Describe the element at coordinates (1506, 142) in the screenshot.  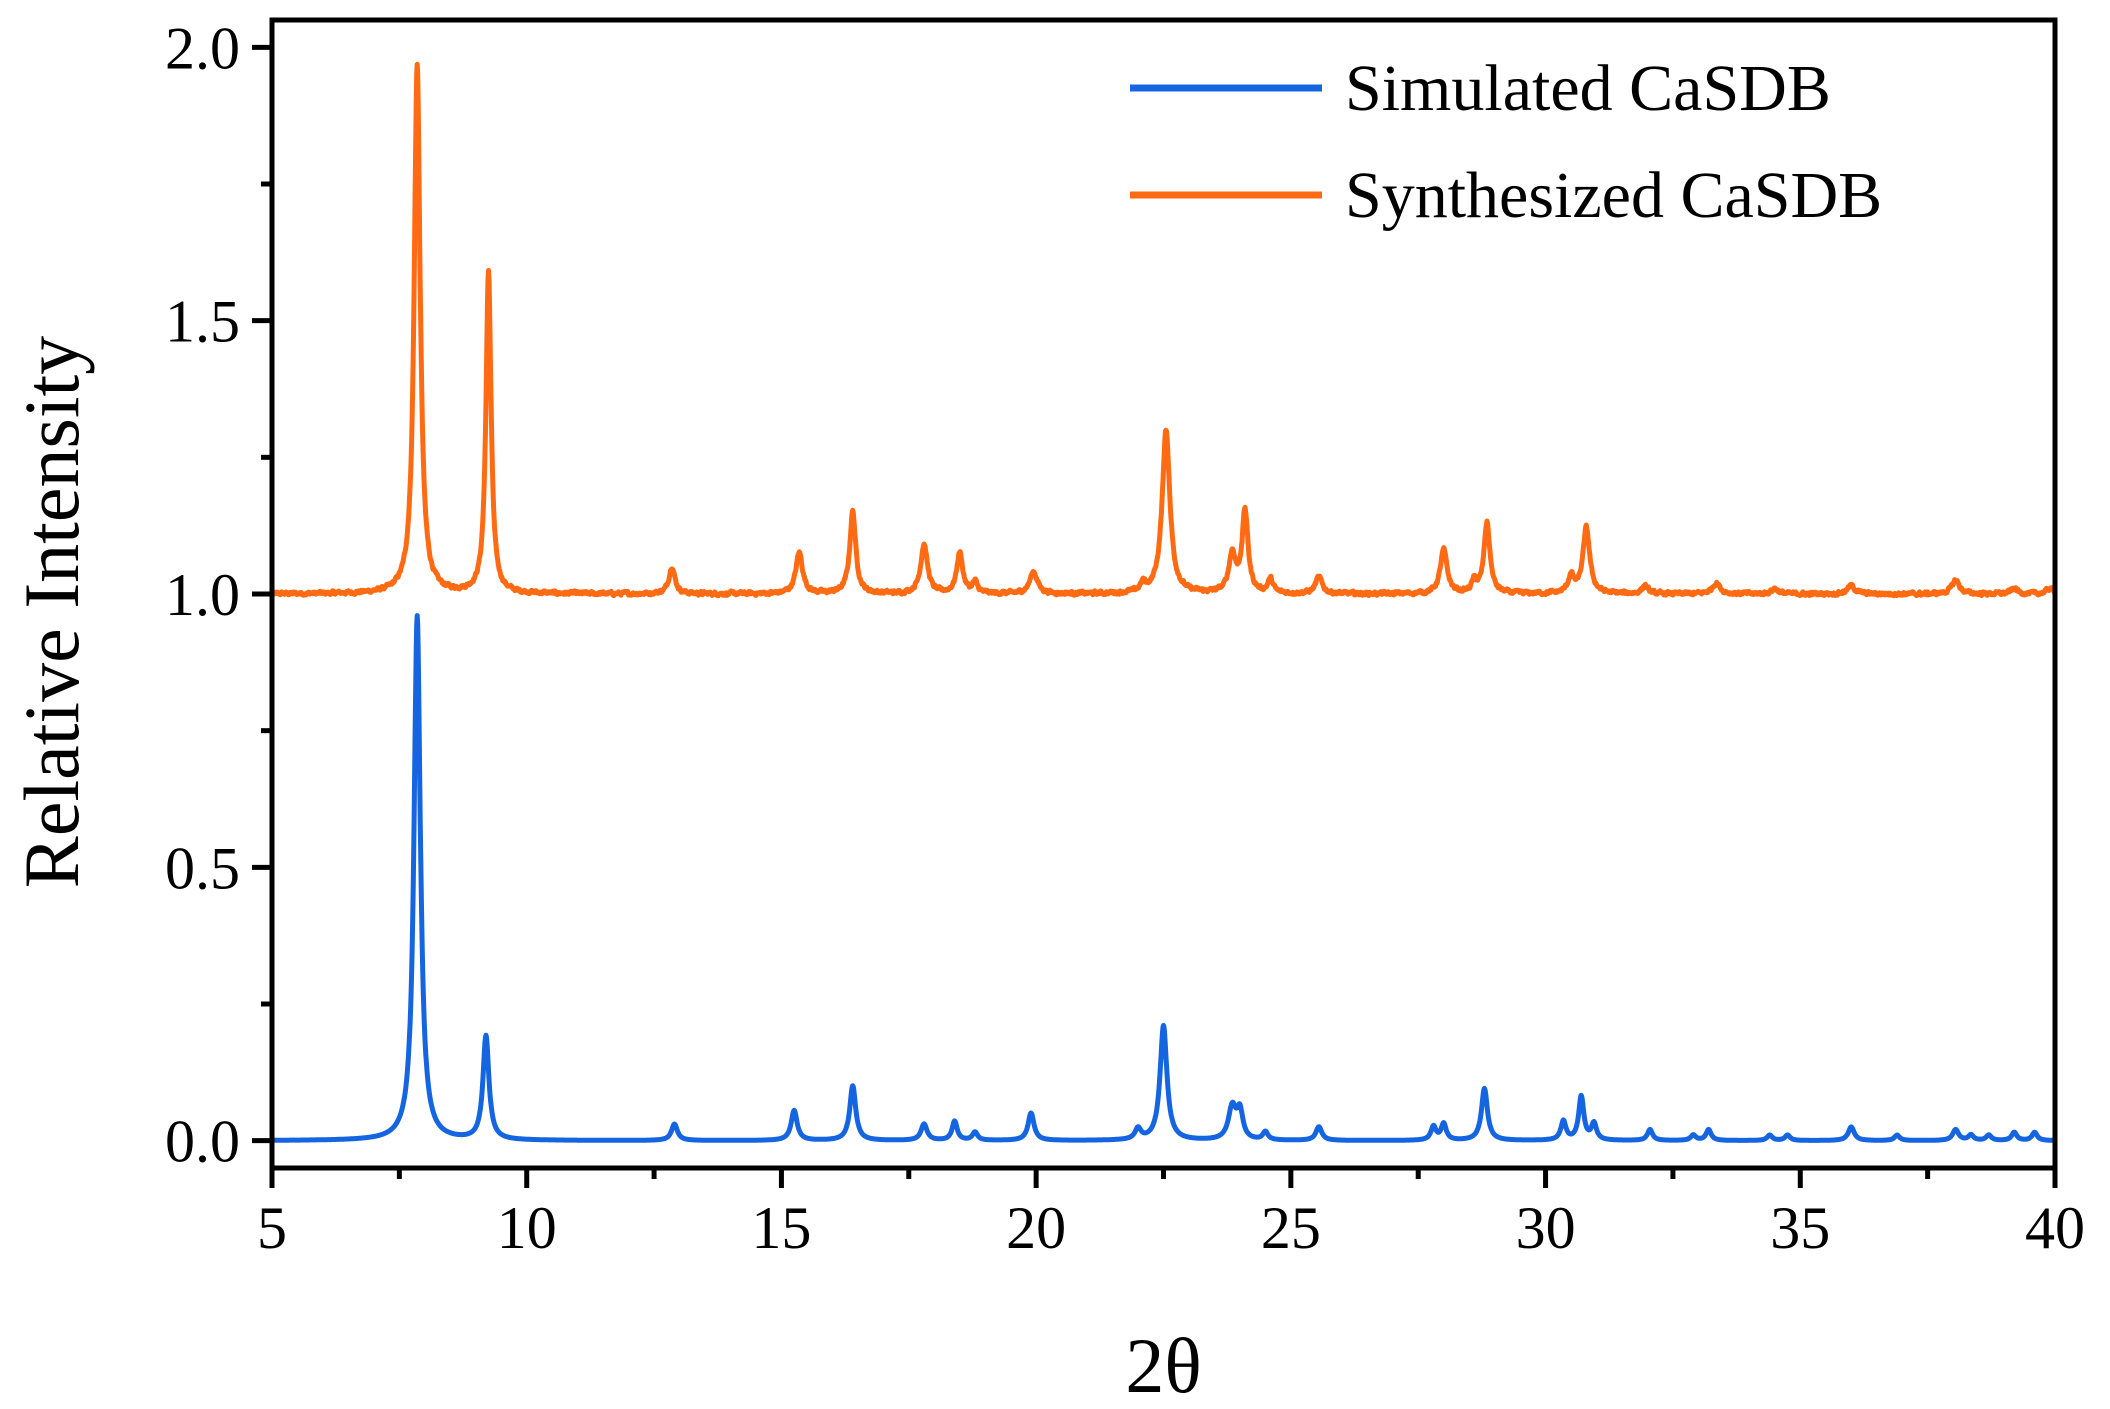
I see `legend: Simulated CaSDB Synthesized CaSDB` at that location.